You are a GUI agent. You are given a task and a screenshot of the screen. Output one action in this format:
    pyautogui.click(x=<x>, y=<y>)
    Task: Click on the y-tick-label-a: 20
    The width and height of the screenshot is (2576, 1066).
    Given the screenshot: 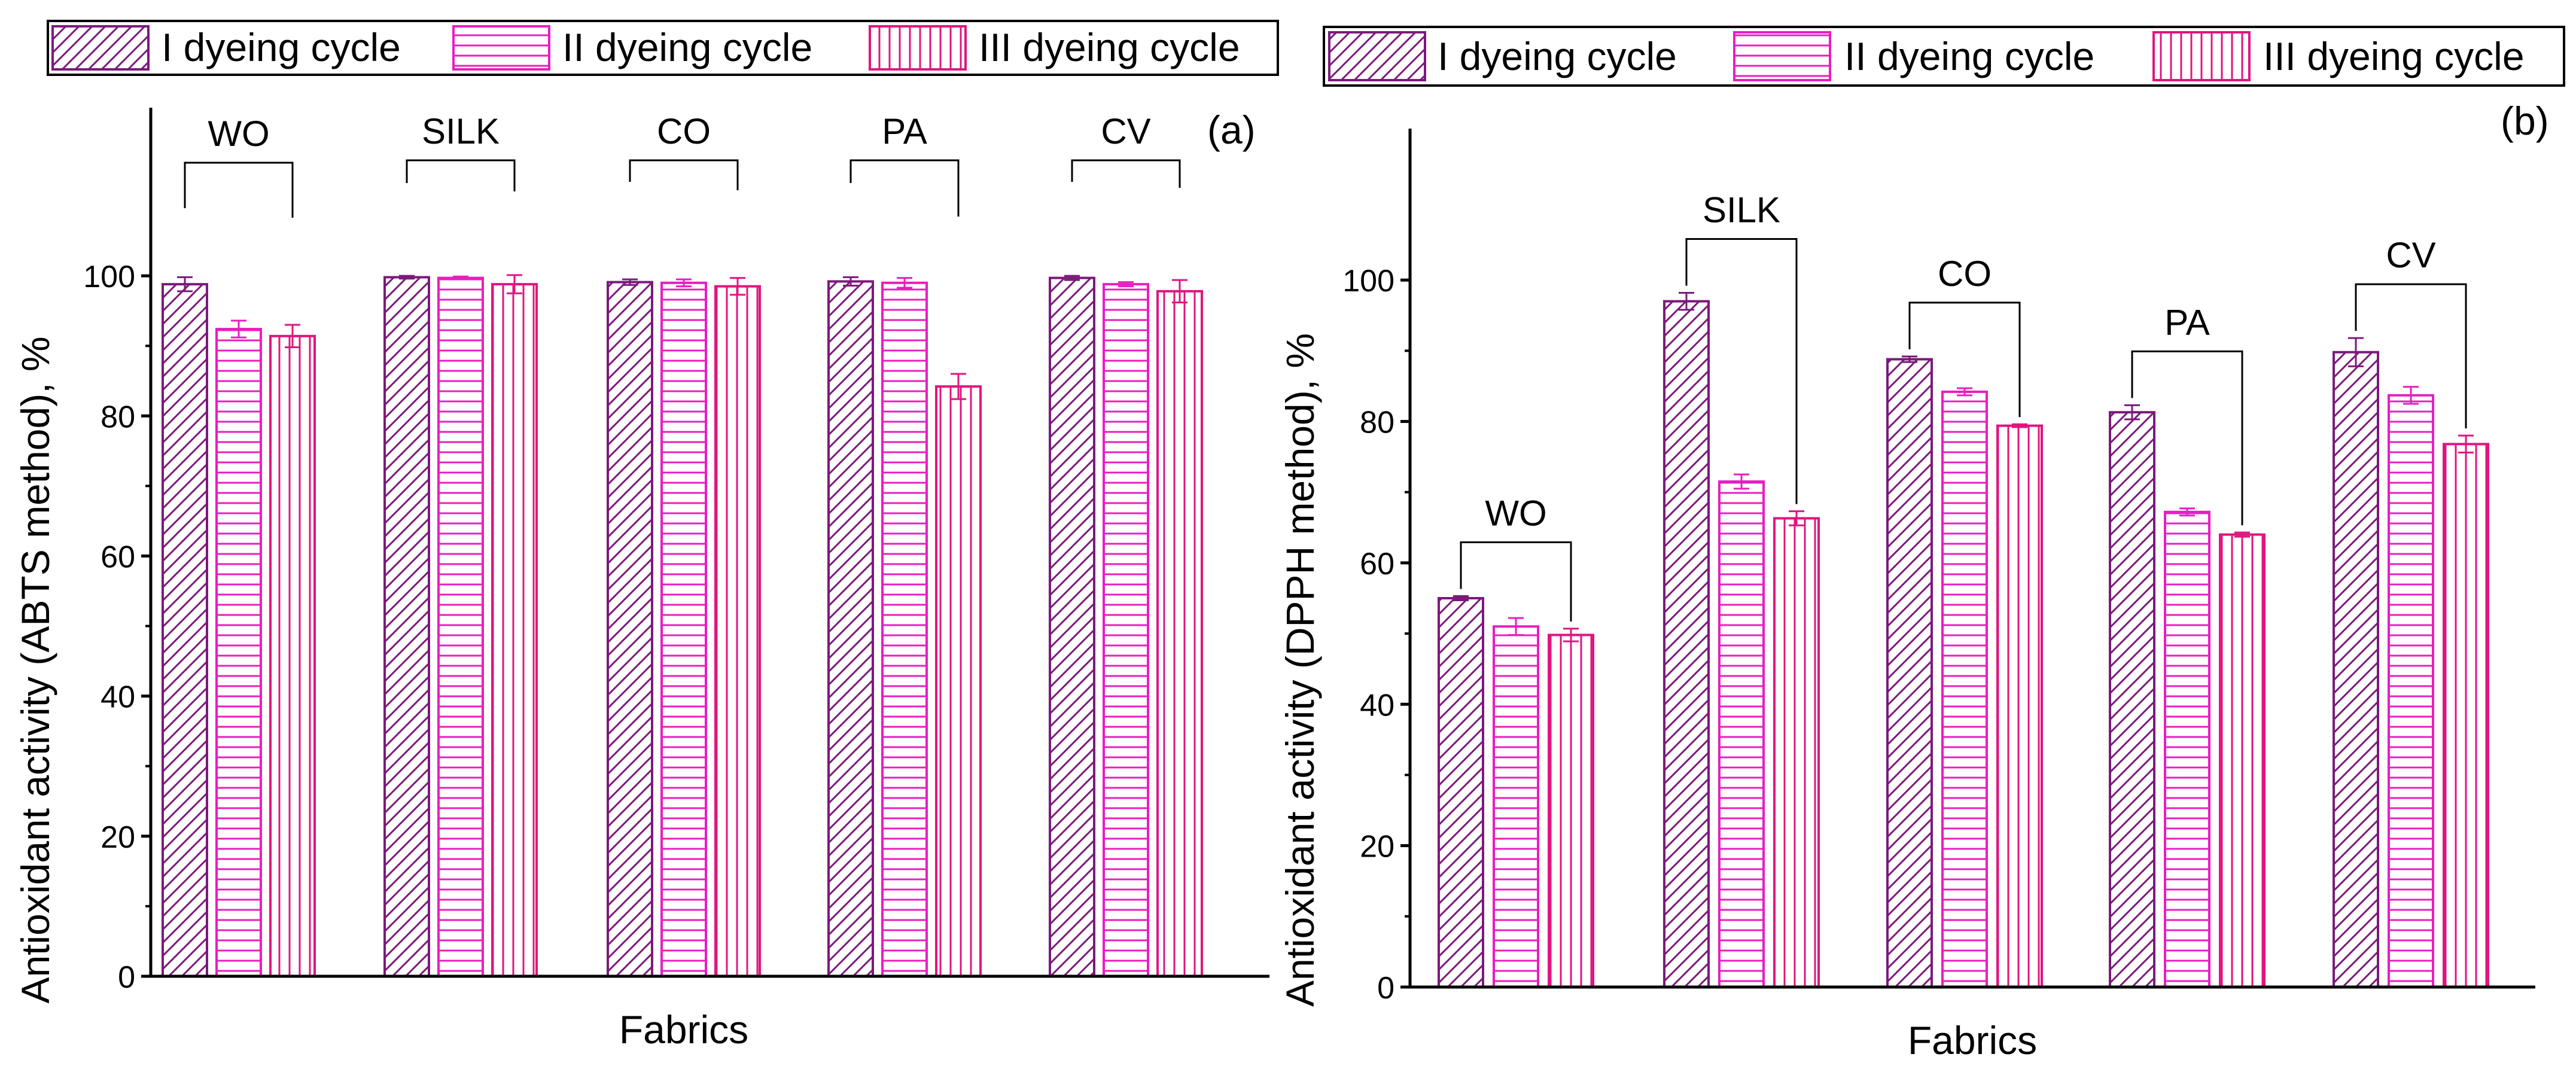 What is the action you would take?
    pyautogui.click(x=118, y=838)
    